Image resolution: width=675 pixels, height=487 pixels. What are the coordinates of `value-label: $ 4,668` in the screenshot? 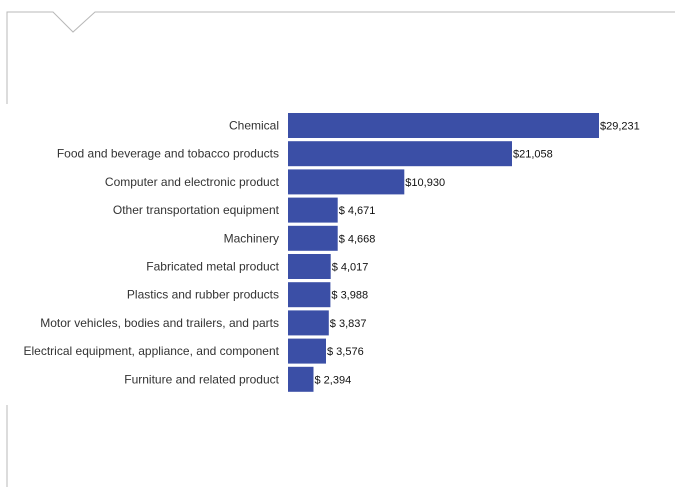 It's located at (357, 239).